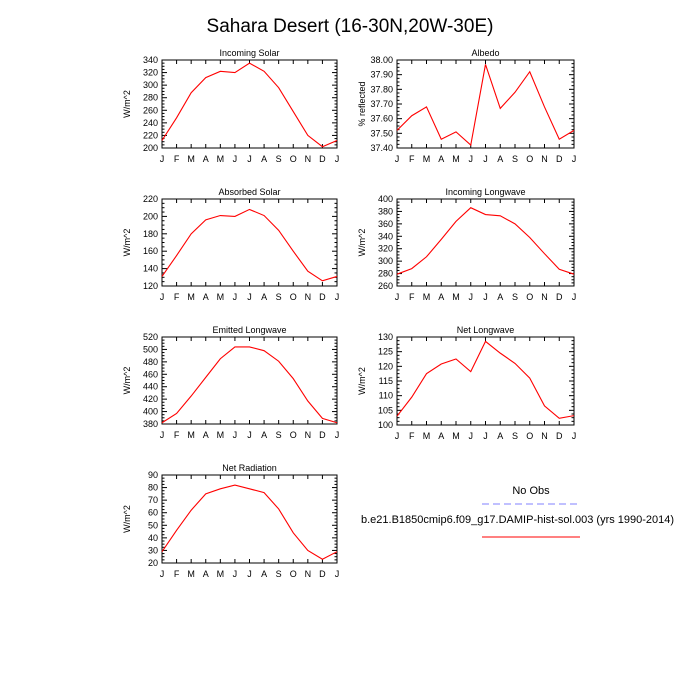 The height and width of the screenshot is (700, 700). Describe the element at coordinates (385, 199) in the screenshot. I see `y-tick-label: 400` at that location.